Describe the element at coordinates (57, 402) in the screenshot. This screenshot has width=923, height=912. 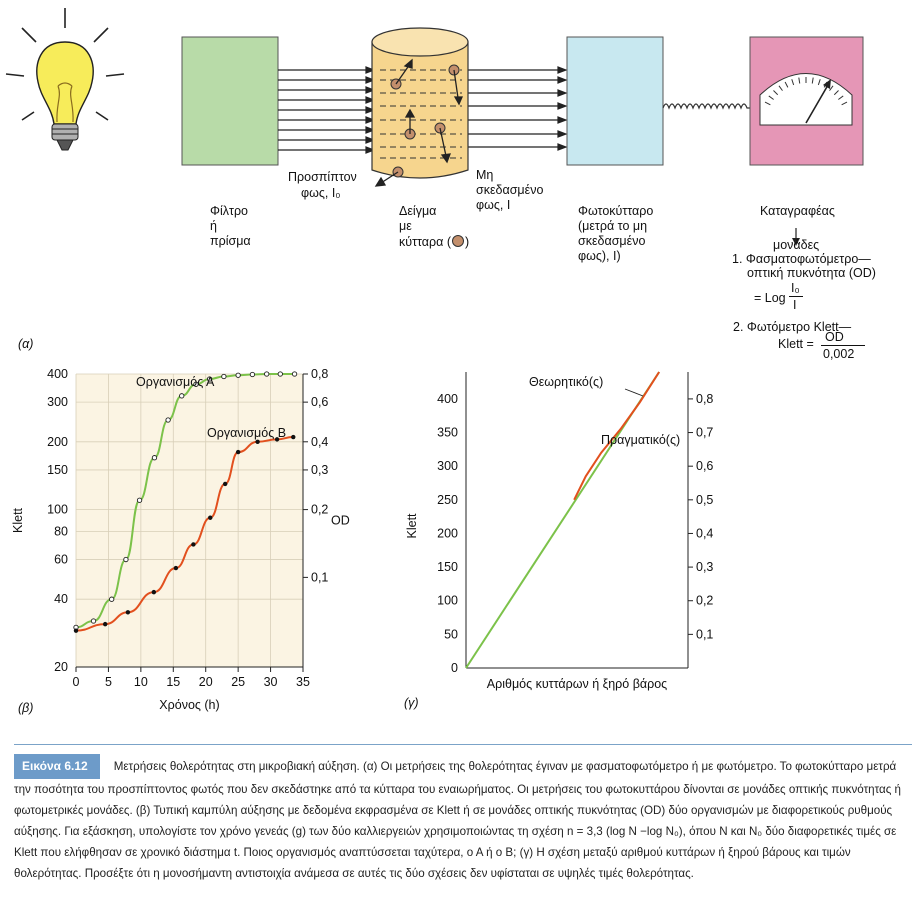
I see `y-tick-label: 300` at that location.